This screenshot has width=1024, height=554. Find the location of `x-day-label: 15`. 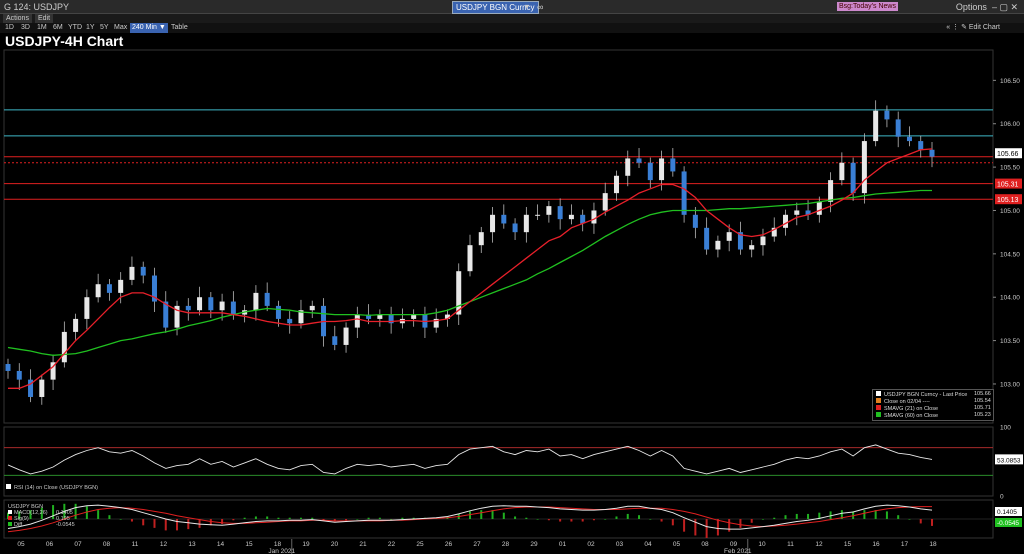

x-day-label: 15 is located at coordinates (249, 544).